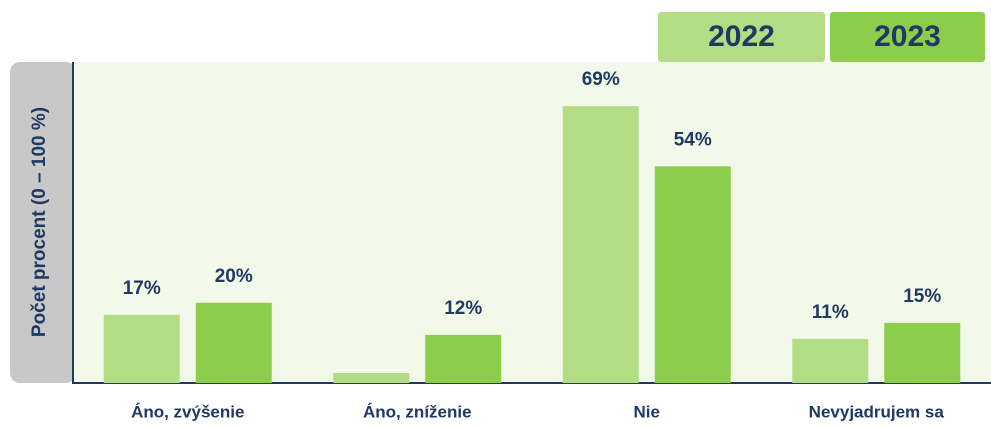 The width and height of the screenshot is (991, 427). I want to click on legend-label: 2022, so click(741, 36).